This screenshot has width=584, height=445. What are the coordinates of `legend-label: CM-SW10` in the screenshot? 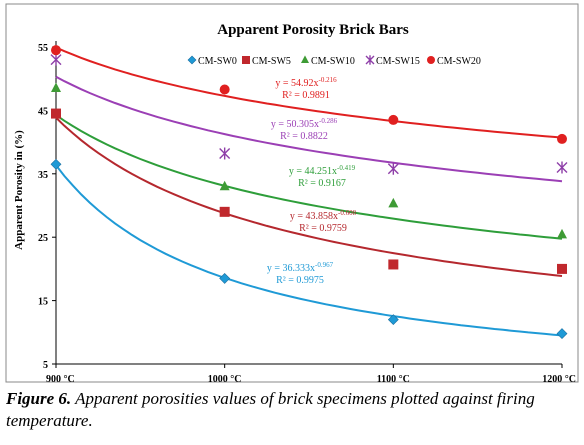 It's located at (333, 61).